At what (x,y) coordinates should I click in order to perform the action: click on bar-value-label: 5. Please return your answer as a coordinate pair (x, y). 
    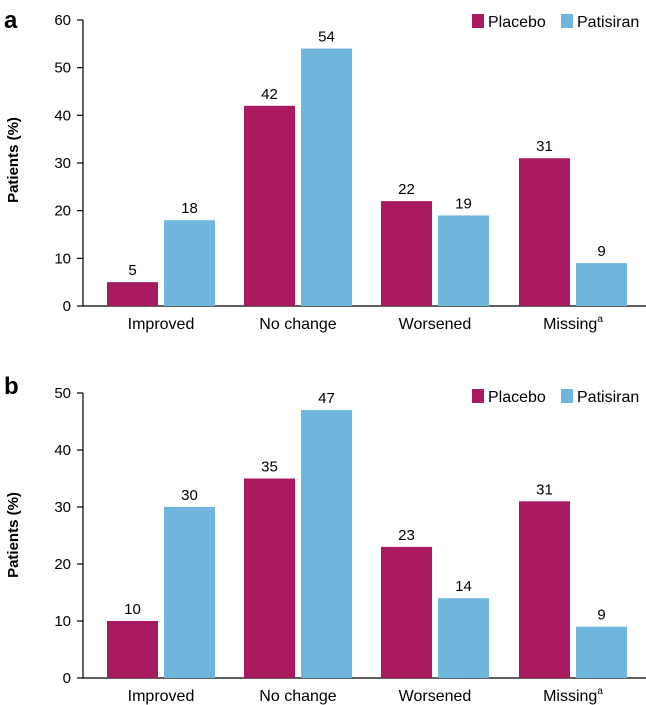
    Looking at the image, I should click on (132, 270).